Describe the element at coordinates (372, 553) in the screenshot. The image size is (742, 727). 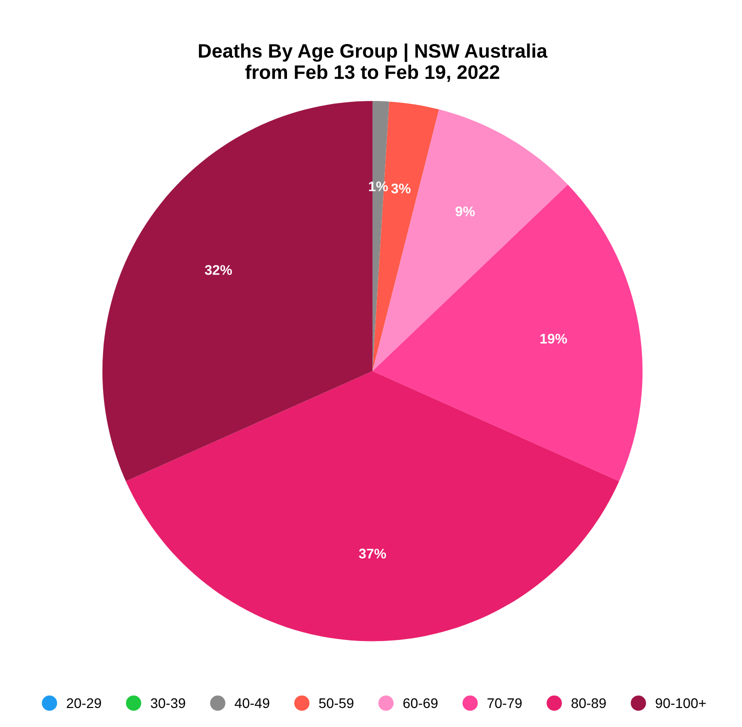
I see `data-label: 37%` at that location.